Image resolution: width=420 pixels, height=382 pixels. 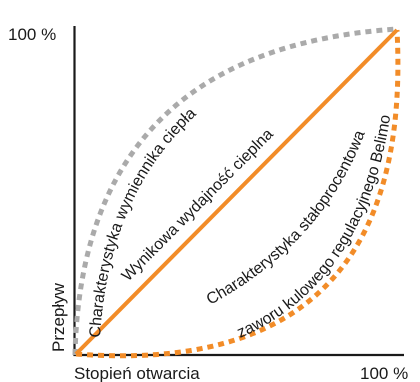 I want to click on x-right-label: 100 %, so click(x=384, y=373).